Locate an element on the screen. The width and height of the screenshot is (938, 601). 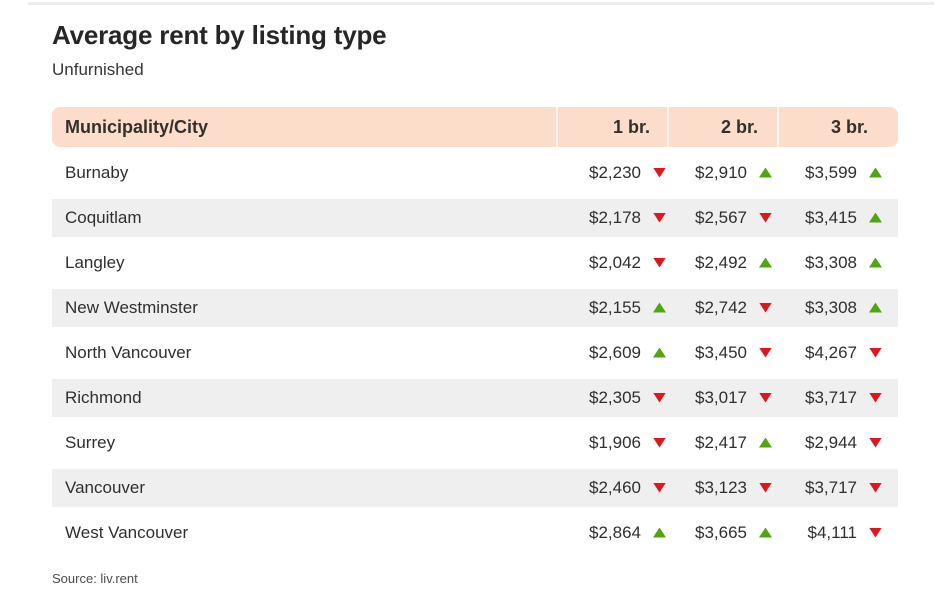
top-divider is located at coordinates (481, 3).